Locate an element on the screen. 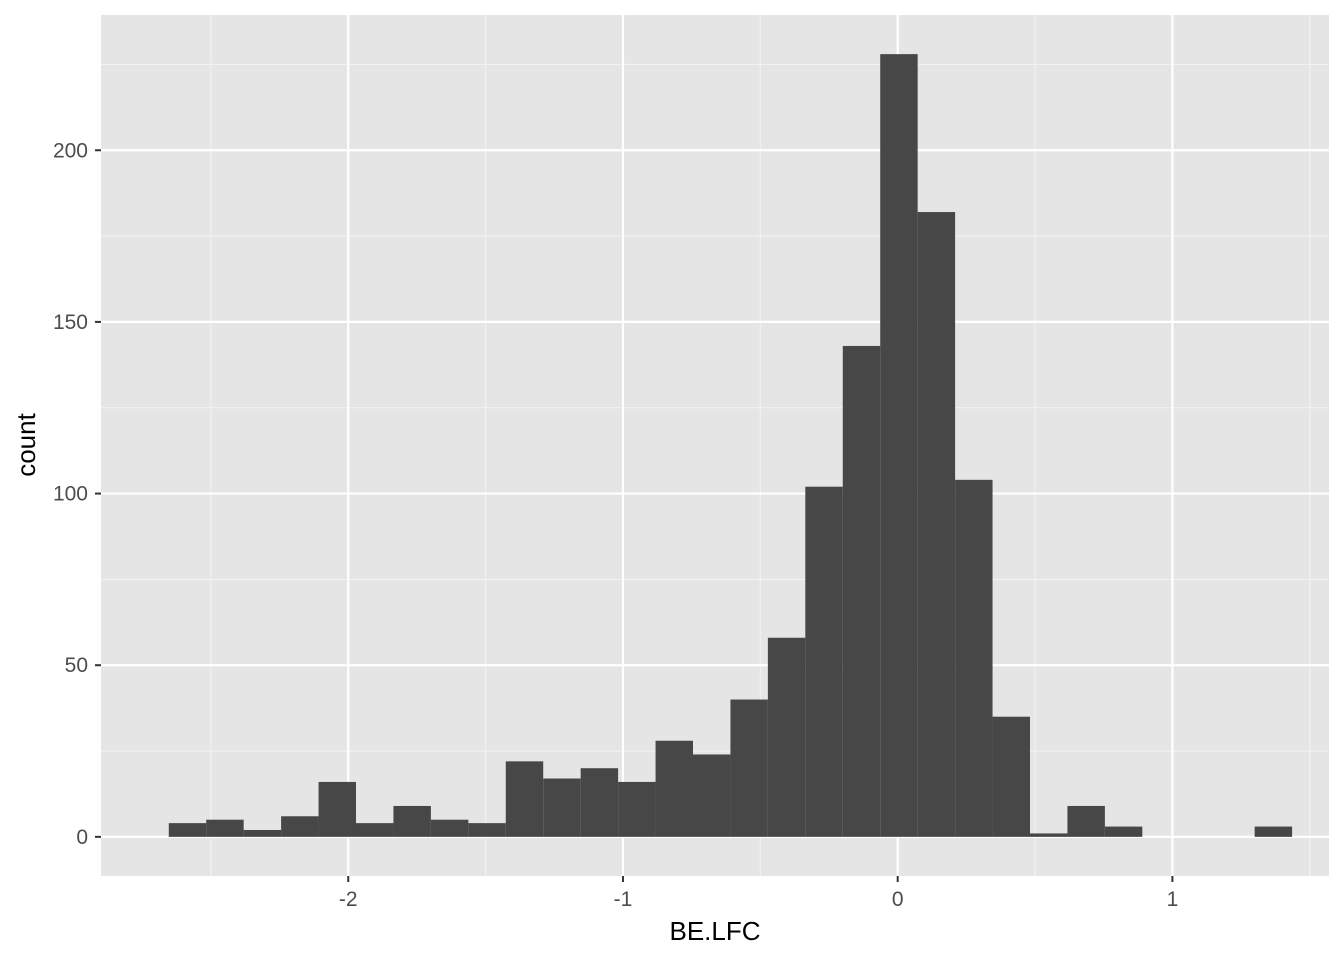 This screenshot has height=960, width=1344. y-tick-label: 200 is located at coordinates (70, 150).